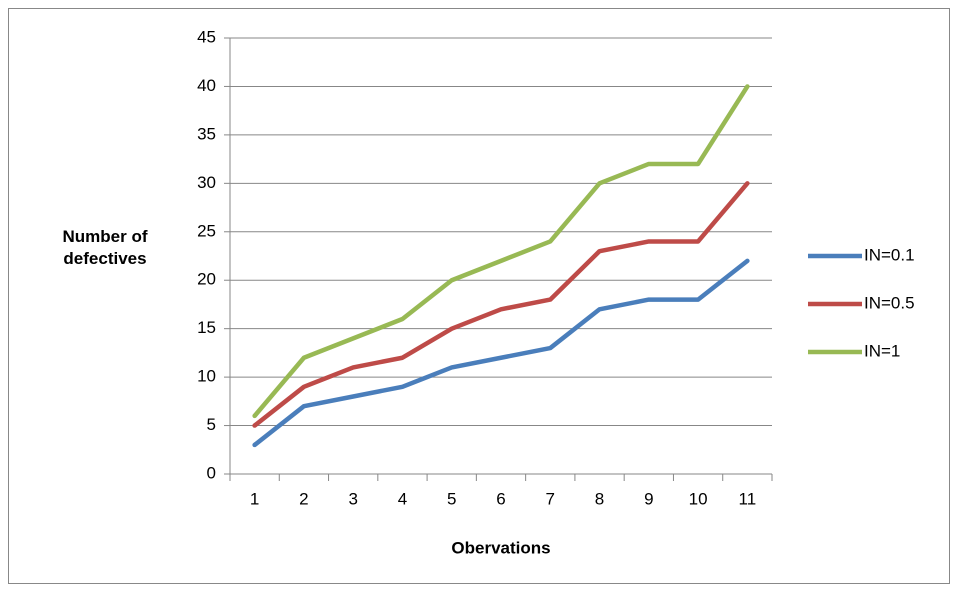  I want to click on x-tick-label: 2, so click(303, 498).